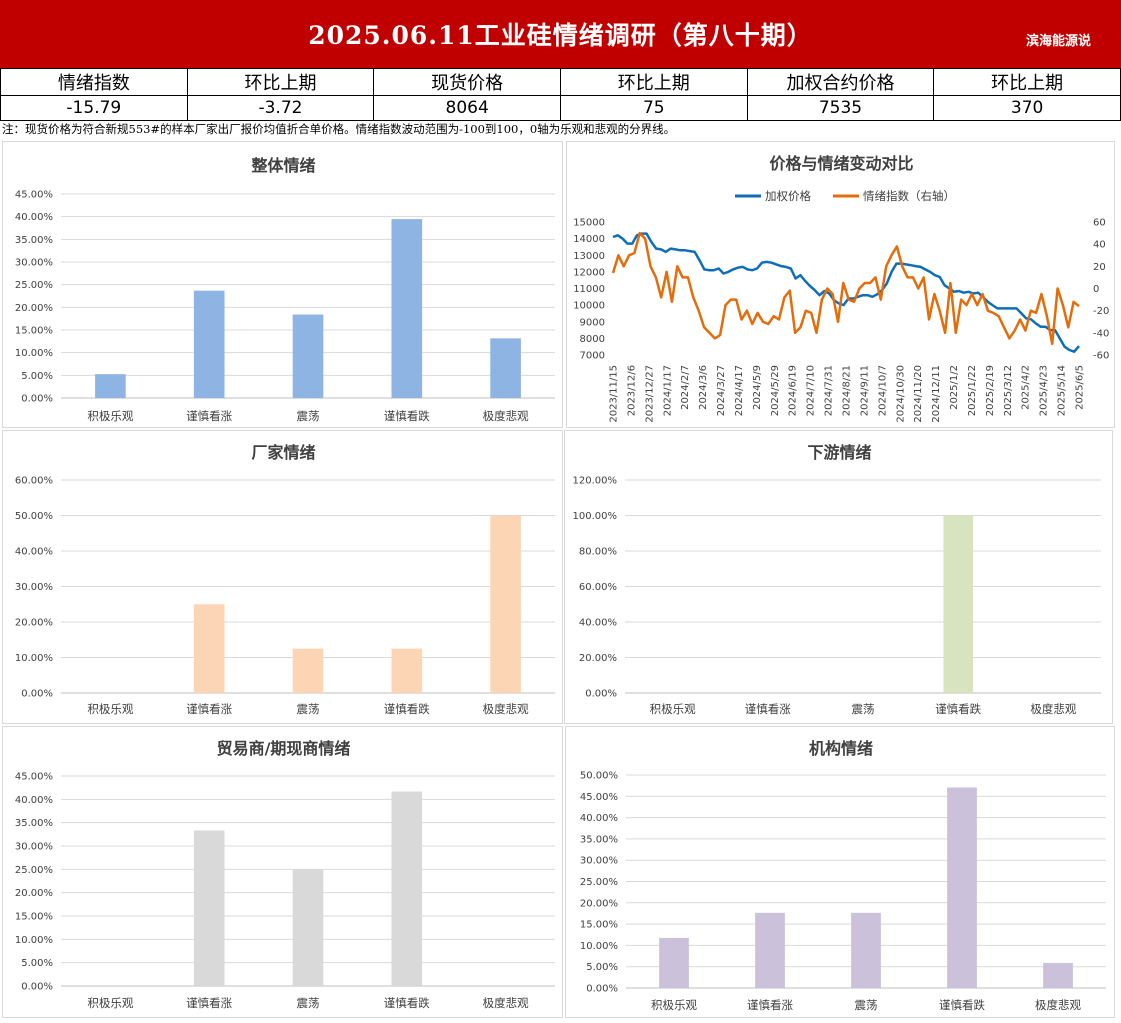  What do you see at coordinates (602, 967) in the screenshot?
I see `y-tick-label: 5.00%` at bounding box center [602, 967].